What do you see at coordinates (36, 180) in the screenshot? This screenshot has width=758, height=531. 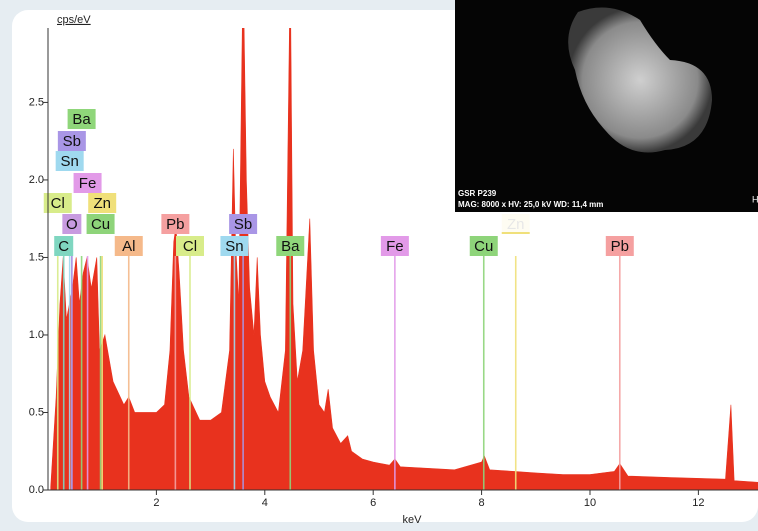 I see `y-tick-label: 2.0` at bounding box center [36, 180].